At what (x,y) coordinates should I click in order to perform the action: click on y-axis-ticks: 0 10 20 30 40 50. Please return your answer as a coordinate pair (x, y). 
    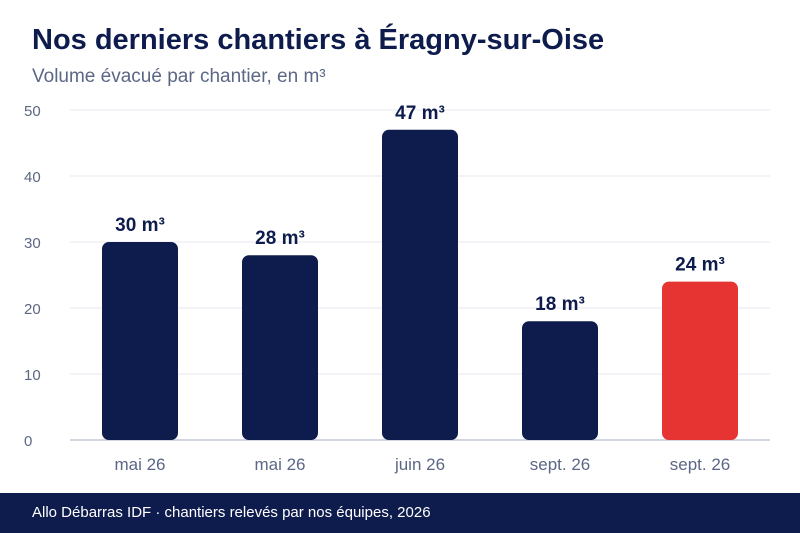
    Looking at the image, I should click on (32, 276).